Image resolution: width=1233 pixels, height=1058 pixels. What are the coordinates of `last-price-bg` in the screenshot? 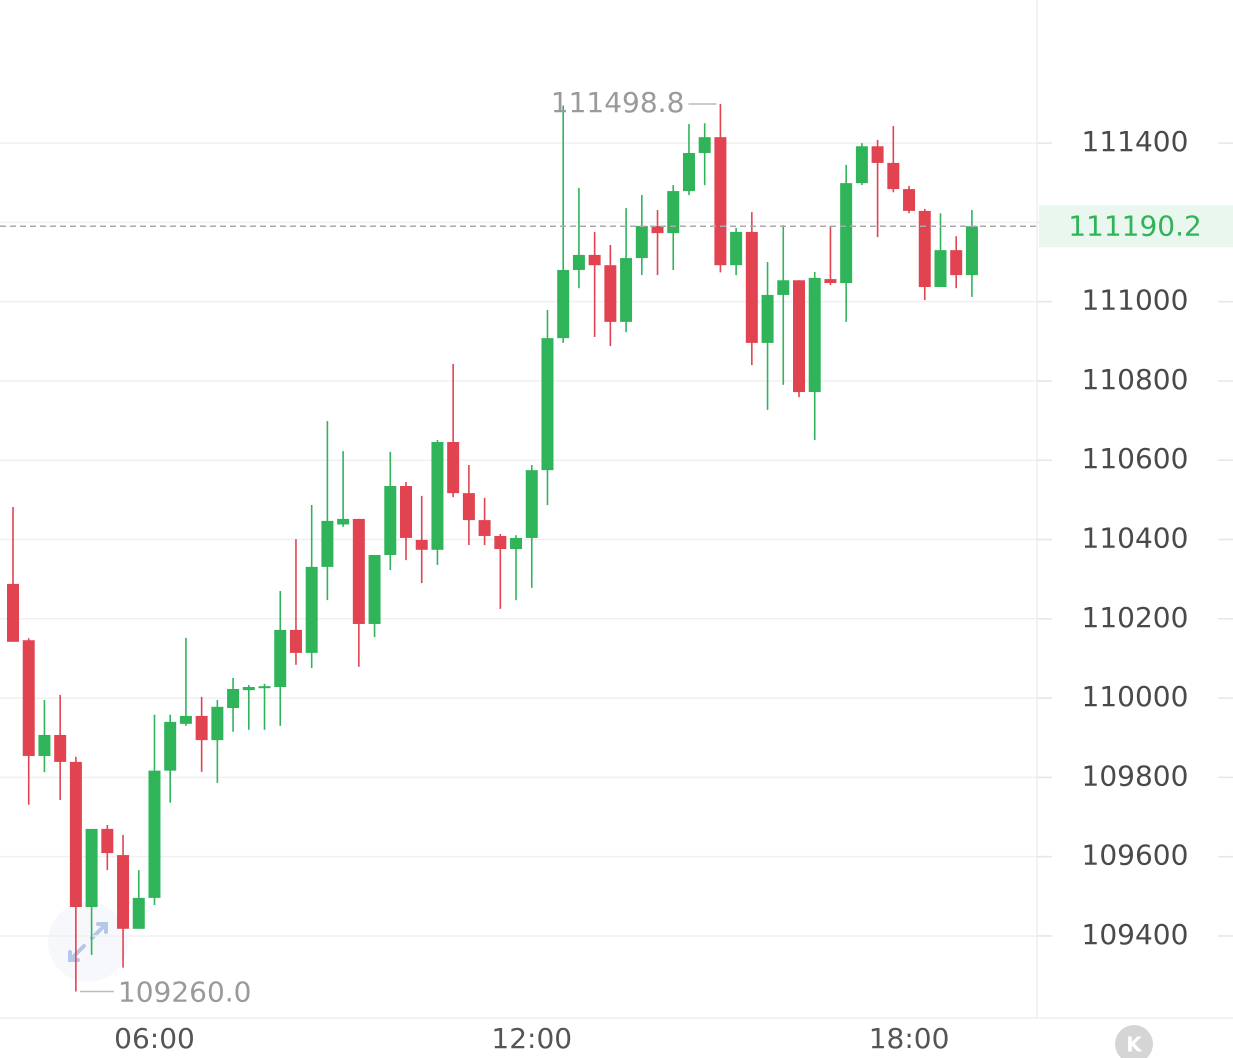 It's located at (1136, 226).